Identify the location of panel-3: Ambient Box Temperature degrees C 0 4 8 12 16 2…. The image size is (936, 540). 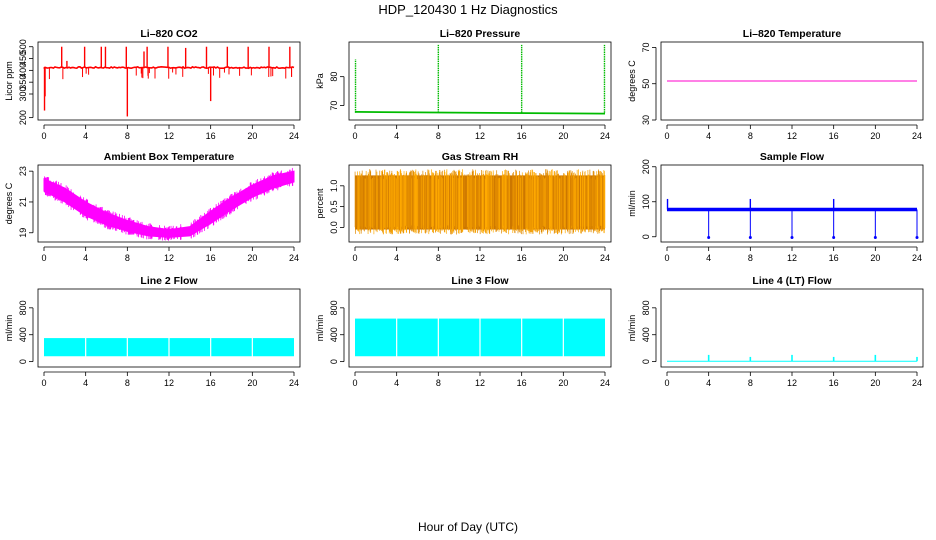
(152, 207).